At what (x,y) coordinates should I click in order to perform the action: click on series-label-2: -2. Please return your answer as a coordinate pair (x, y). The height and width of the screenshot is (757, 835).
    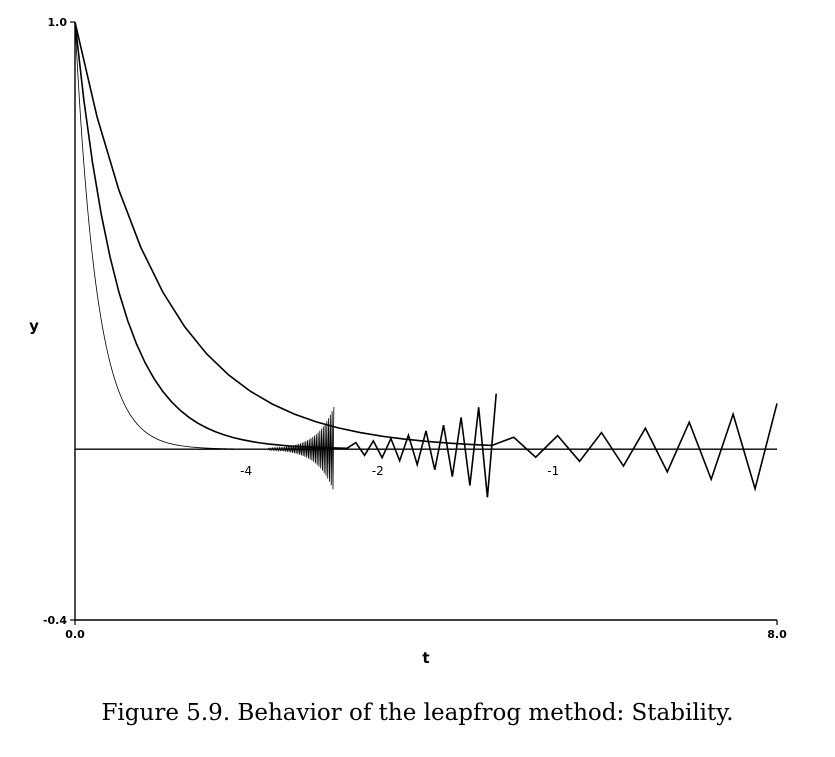
    Looking at the image, I should click on (378, 471).